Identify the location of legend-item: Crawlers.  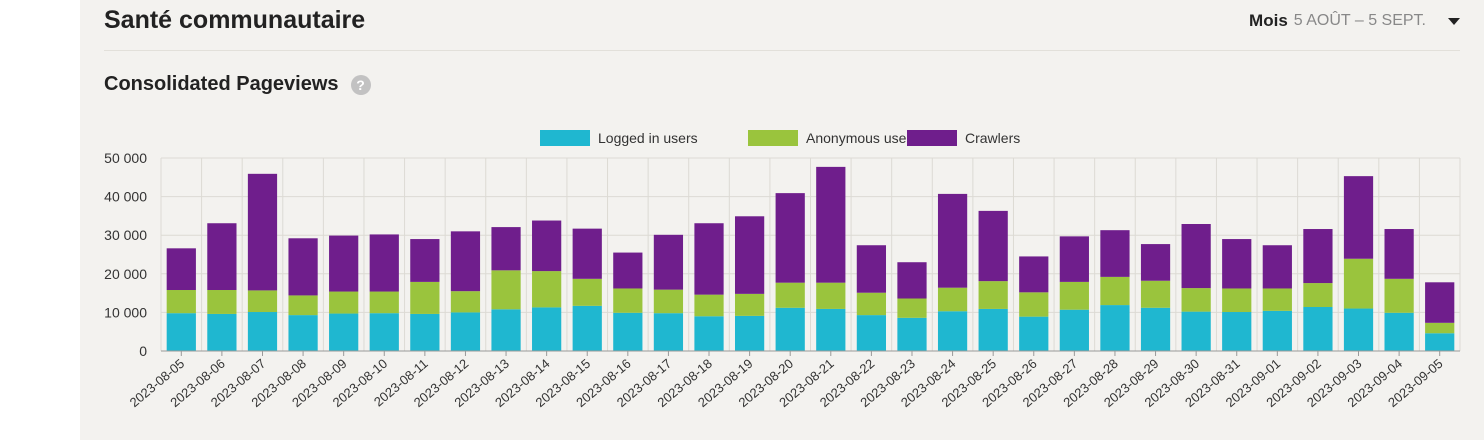
(963, 138).